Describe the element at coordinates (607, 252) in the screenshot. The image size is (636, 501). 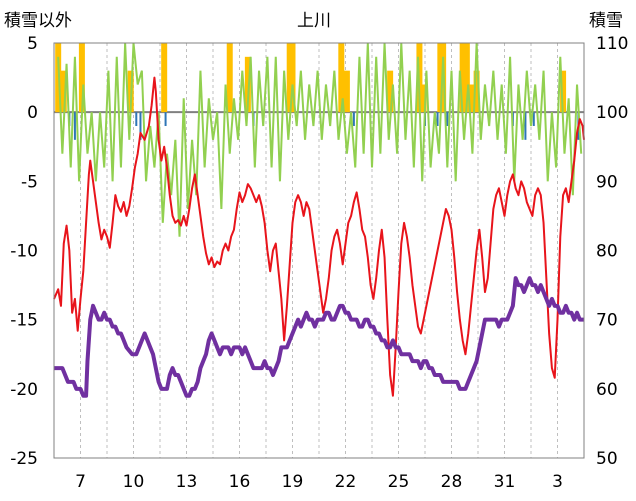
I see `right-tick-label: 80` at that location.